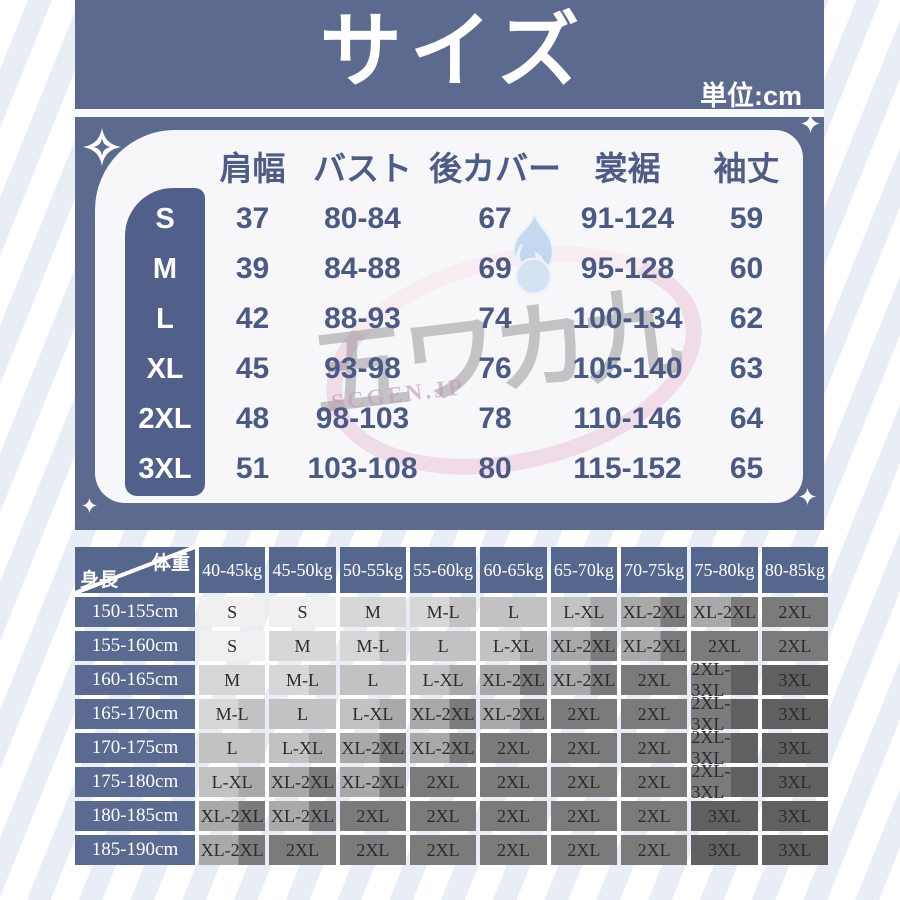  I want to click on size-label-column, so click(165, 342).